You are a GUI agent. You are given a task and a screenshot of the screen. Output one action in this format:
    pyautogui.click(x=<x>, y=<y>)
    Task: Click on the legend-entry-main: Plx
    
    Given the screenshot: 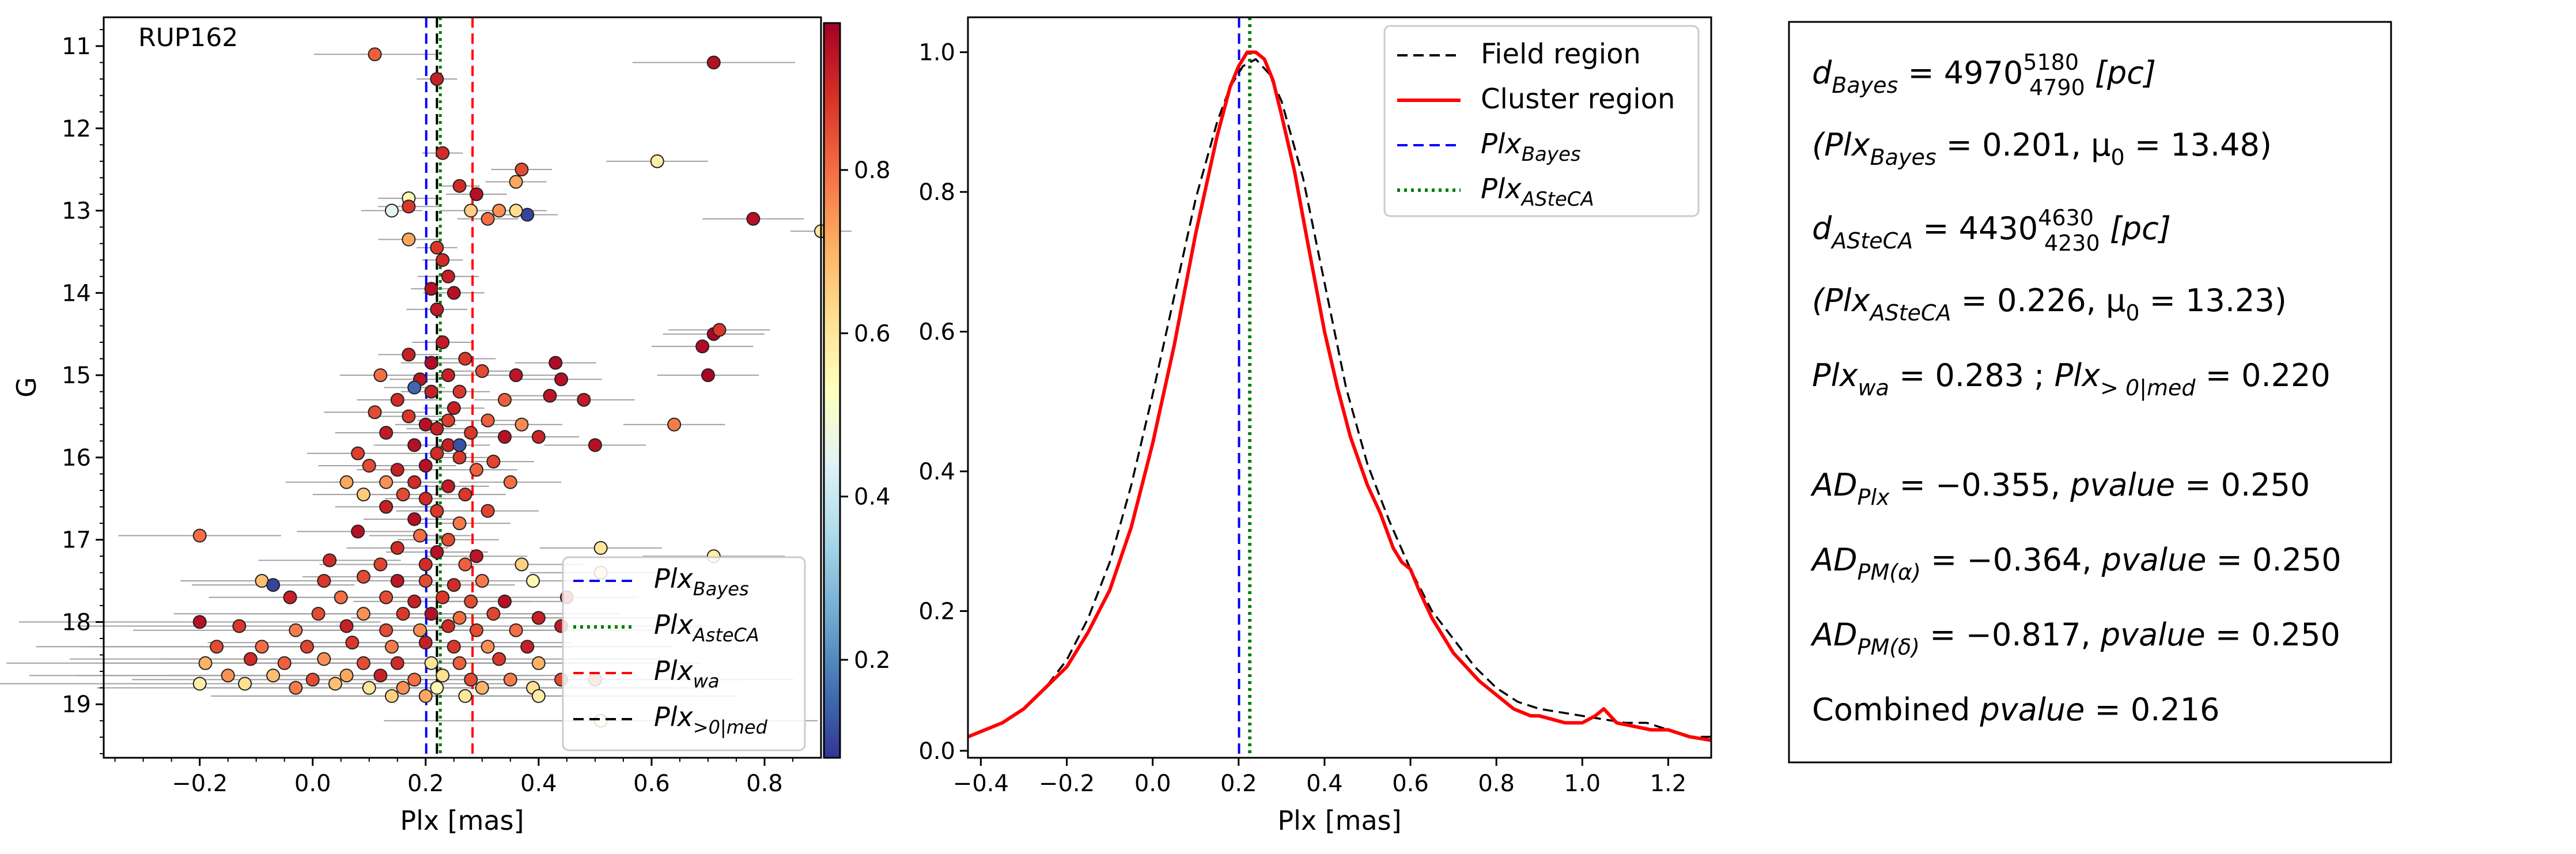 What is the action you would take?
    pyautogui.click(x=674, y=578)
    